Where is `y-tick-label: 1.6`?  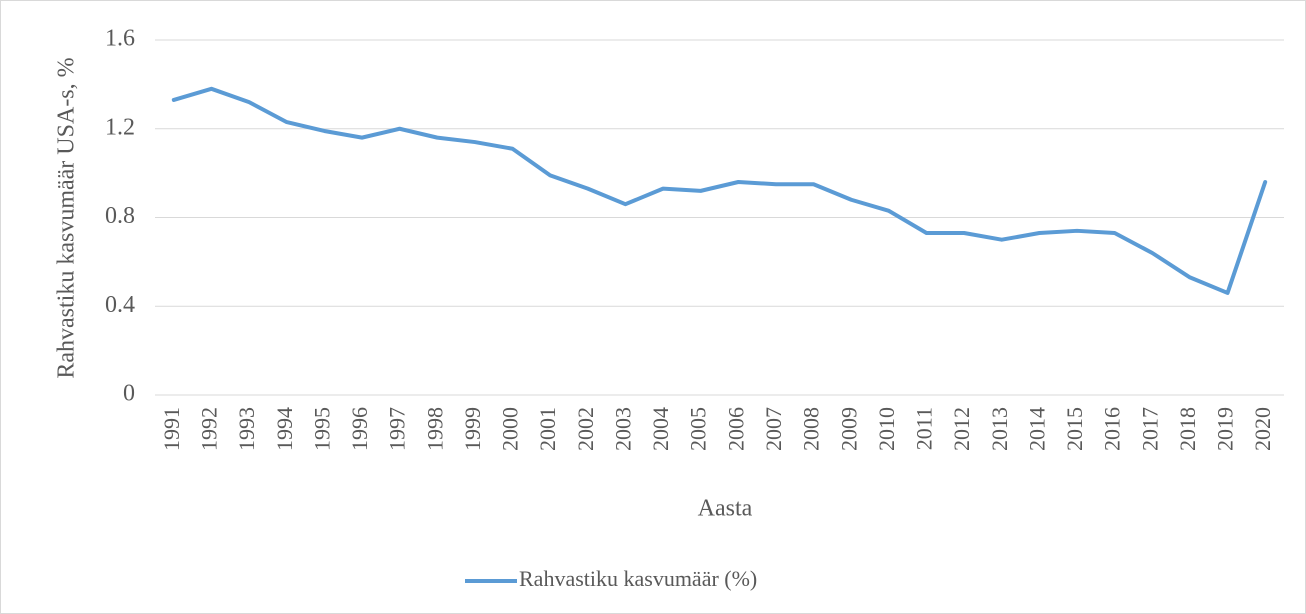
y-tick-label: 1.6 is located at coordinates (120, 39).